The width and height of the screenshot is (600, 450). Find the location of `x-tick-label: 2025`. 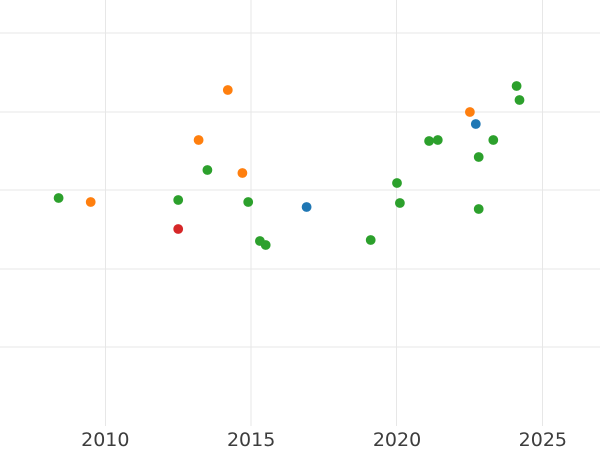

x-tick-label: 2025 is located at coordinates (543, 439).